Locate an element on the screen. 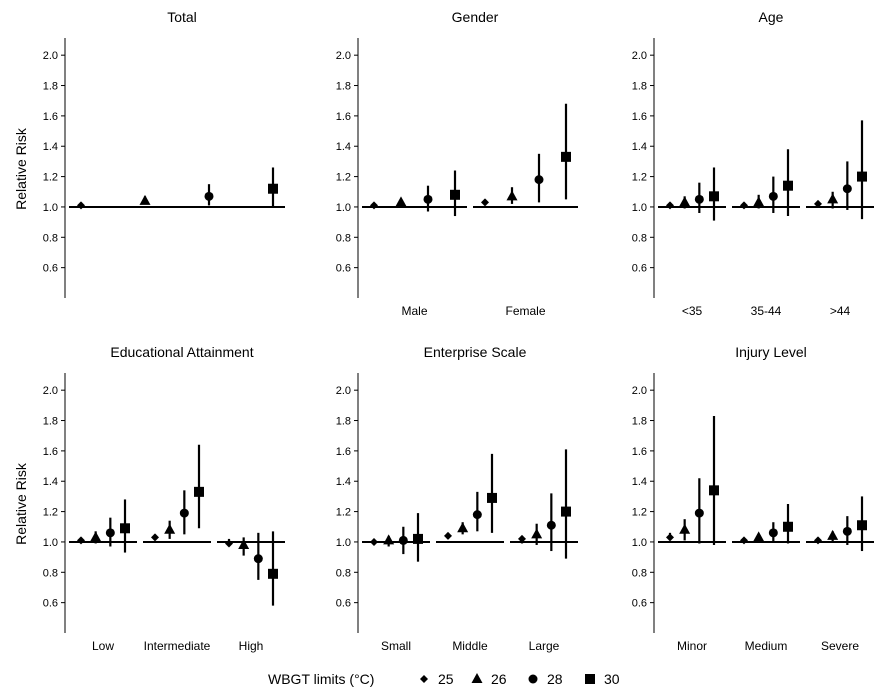  category-label: <35 is located at coordinates (692, 311).